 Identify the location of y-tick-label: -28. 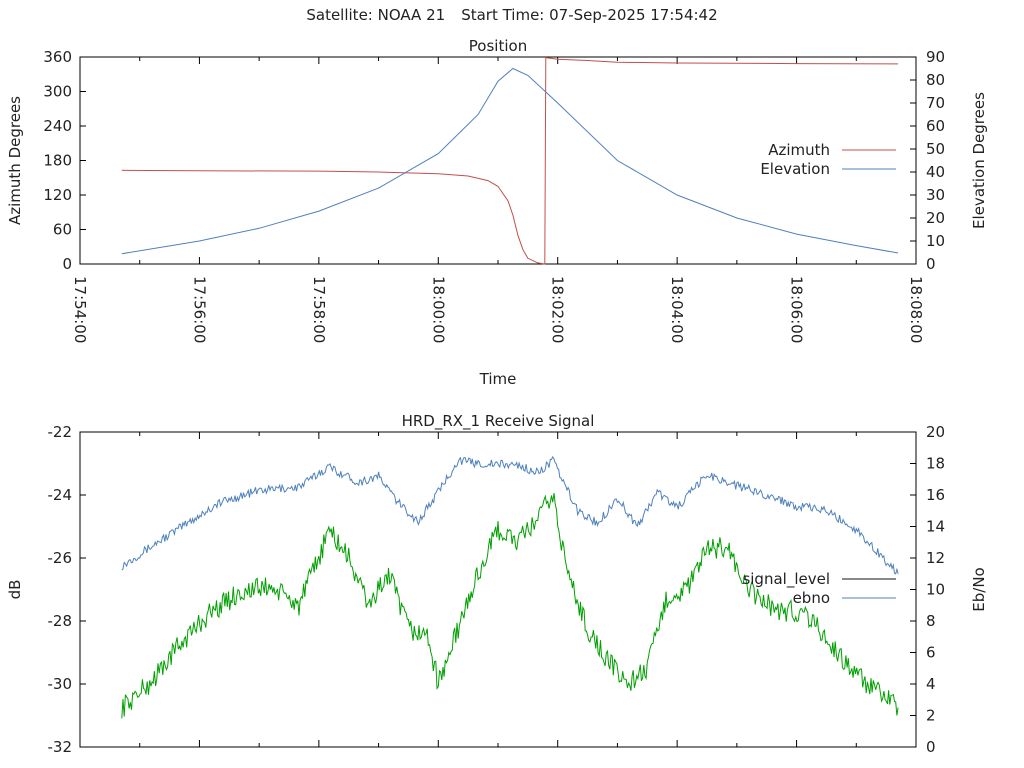
(60, 621).